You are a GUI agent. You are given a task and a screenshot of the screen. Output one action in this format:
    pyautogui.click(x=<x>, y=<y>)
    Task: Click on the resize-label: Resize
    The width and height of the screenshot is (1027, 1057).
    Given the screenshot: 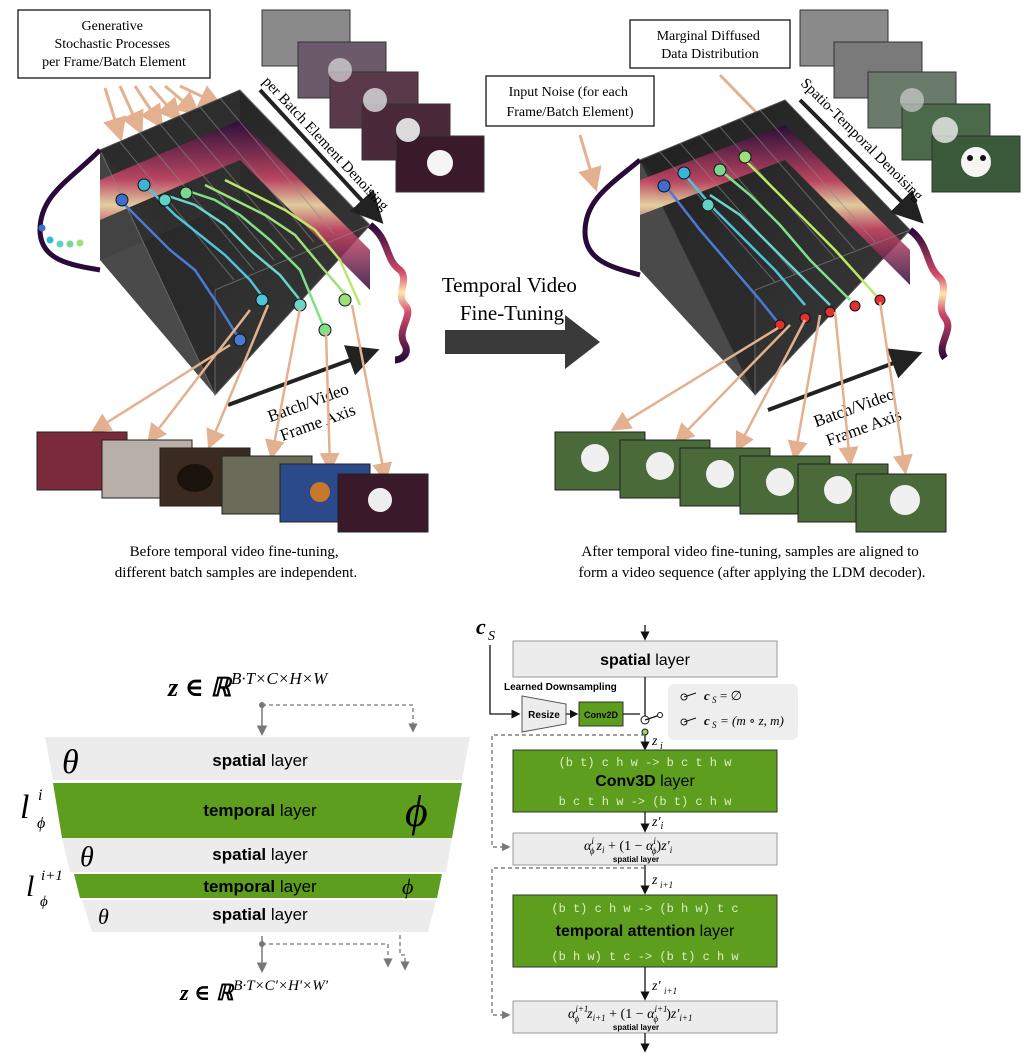 What is the action you would take?
    pyautogui.click(x=544, y=715)
    